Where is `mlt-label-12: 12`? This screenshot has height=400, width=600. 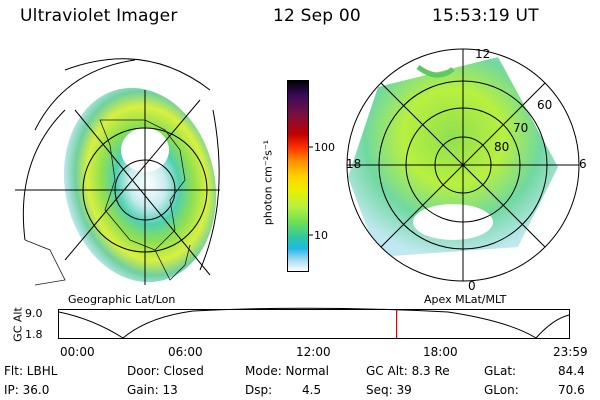
mlt-label-12: 12 is located at coordinates (483, 54).